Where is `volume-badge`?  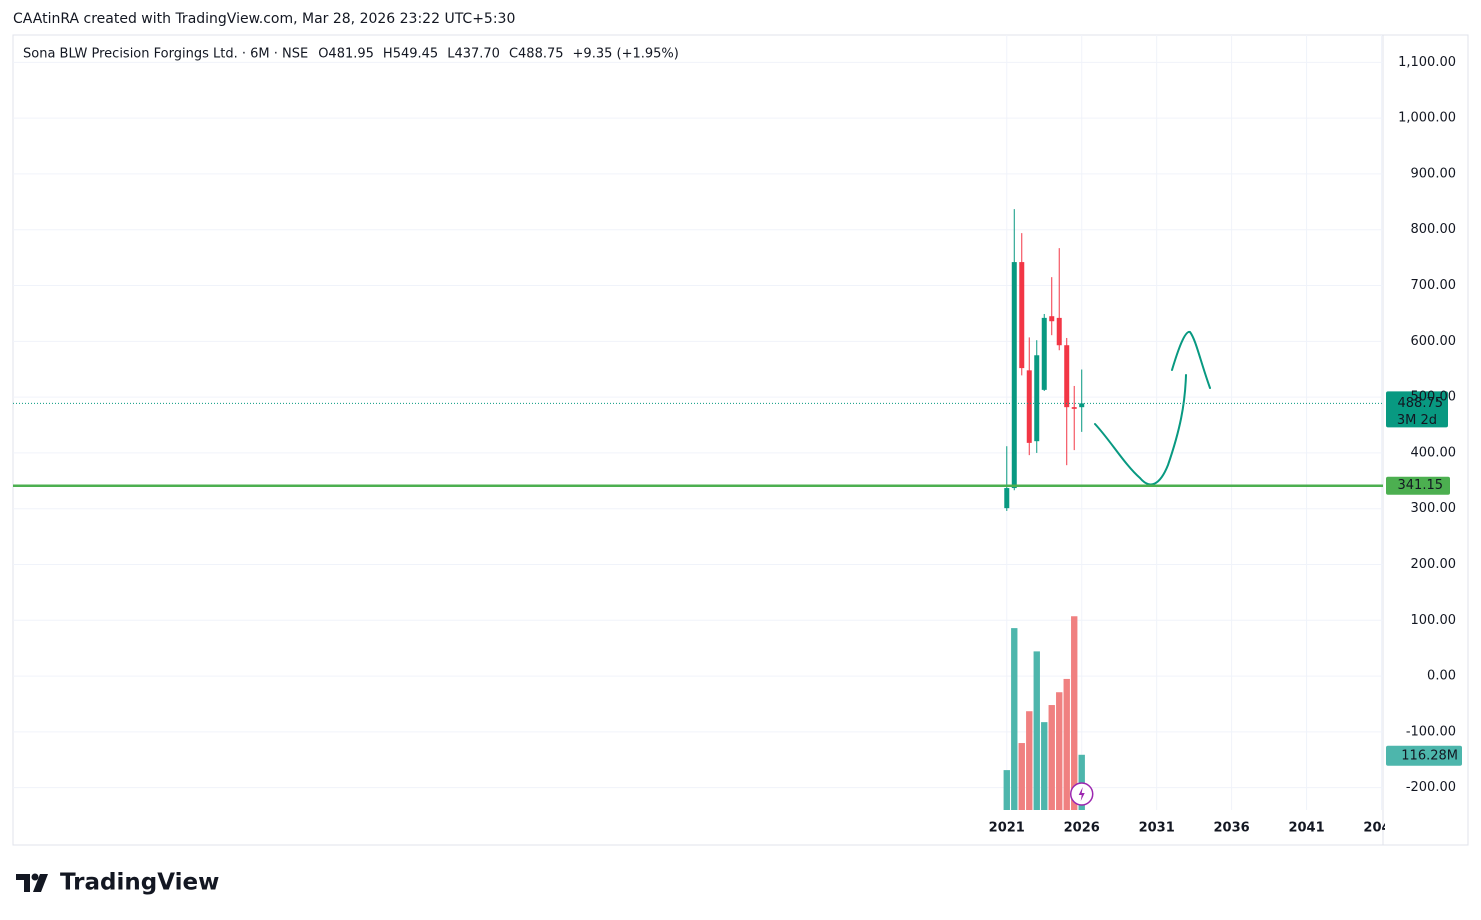 volume-badge is located at coordinates (1424, 755).